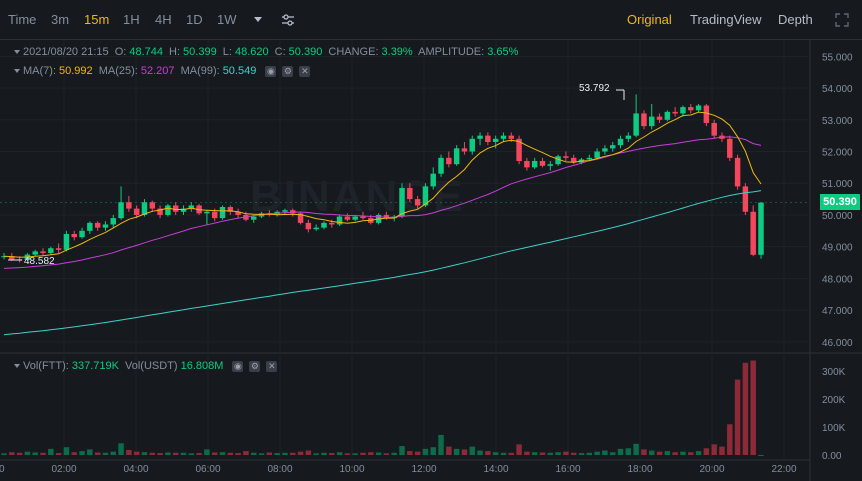 The width and height of the screenshot is (862, 481). Describe the element at coordinates (351, 469) in the screenshot. I see `time-tick-label: 10:00` at that location.